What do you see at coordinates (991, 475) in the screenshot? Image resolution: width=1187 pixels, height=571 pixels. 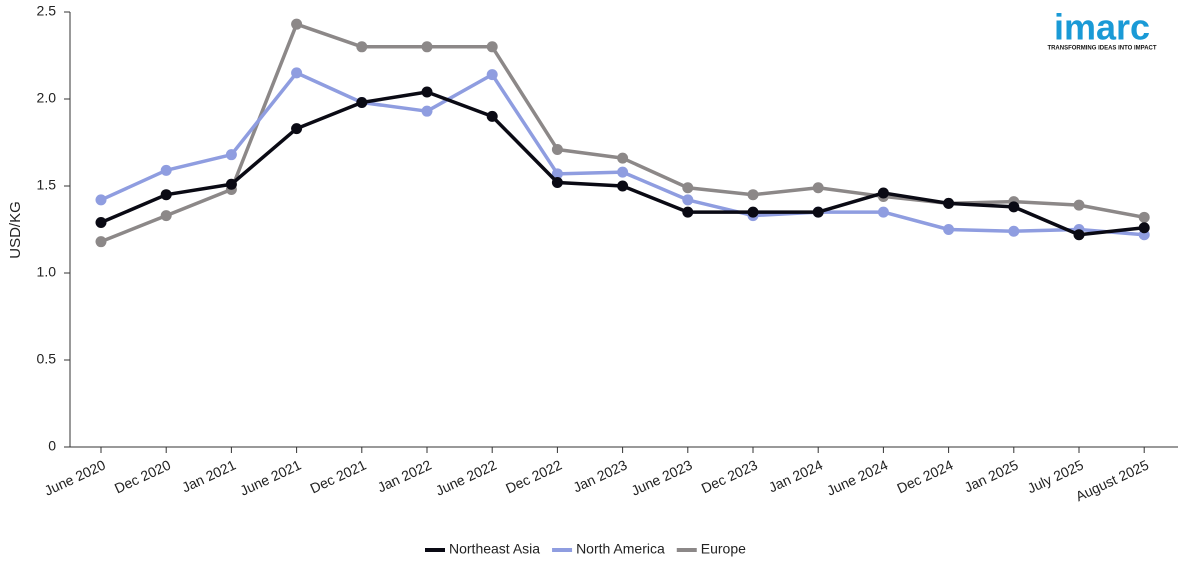 I see `x-tick-label: Jan 2025` at bounding box center [991, 475].